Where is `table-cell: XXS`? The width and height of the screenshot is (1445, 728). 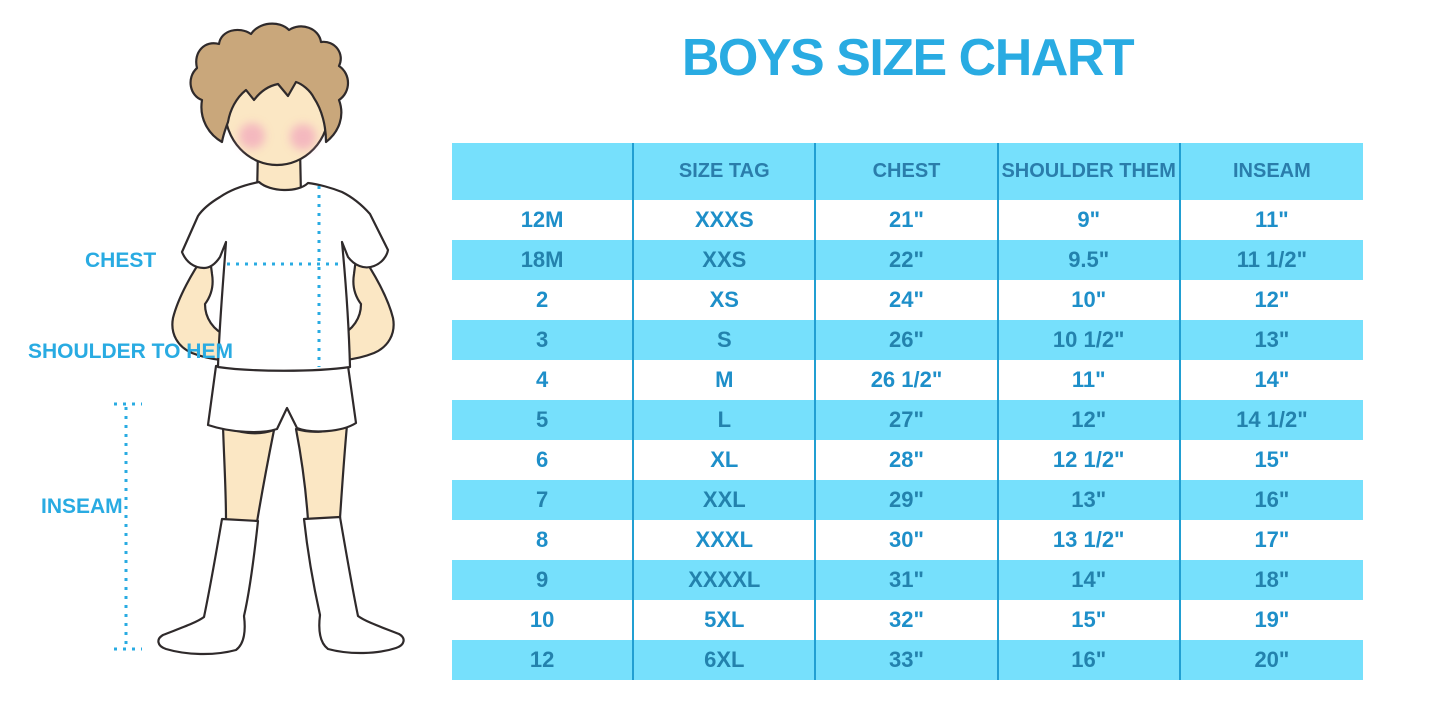
table-cell: XXS is located at coordinates (725, 260).